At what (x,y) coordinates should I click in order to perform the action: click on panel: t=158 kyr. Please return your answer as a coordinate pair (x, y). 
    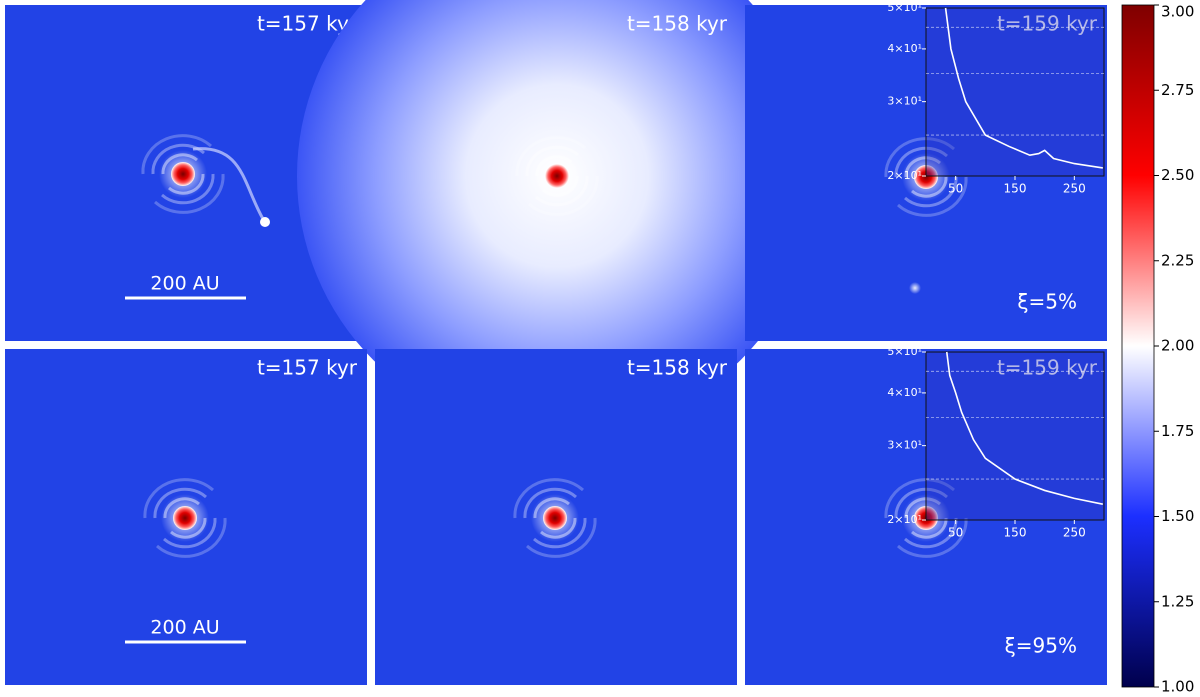
    Looking at the image, I should click on (556, 517).